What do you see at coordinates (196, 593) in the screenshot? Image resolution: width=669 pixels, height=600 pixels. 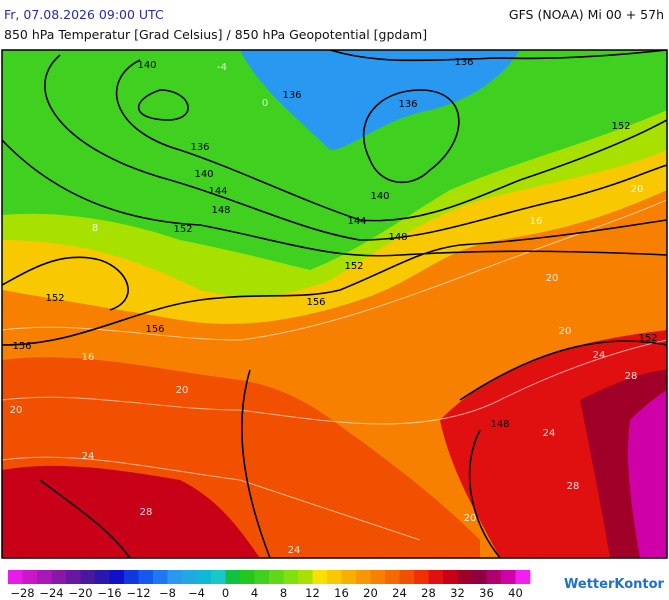 I see `colorbar-label: −4` at bounding box center [196, 593].